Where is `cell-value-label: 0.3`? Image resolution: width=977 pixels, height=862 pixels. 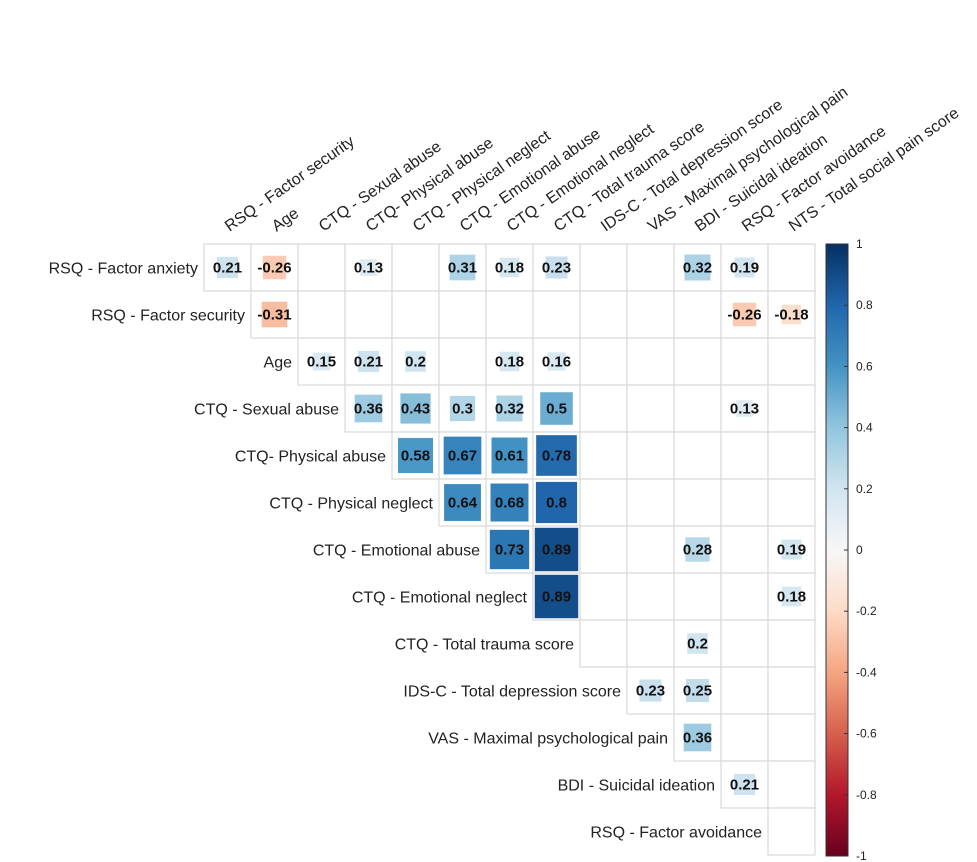 cell-value-label: 0.3 is located at coordinates (462, 409).